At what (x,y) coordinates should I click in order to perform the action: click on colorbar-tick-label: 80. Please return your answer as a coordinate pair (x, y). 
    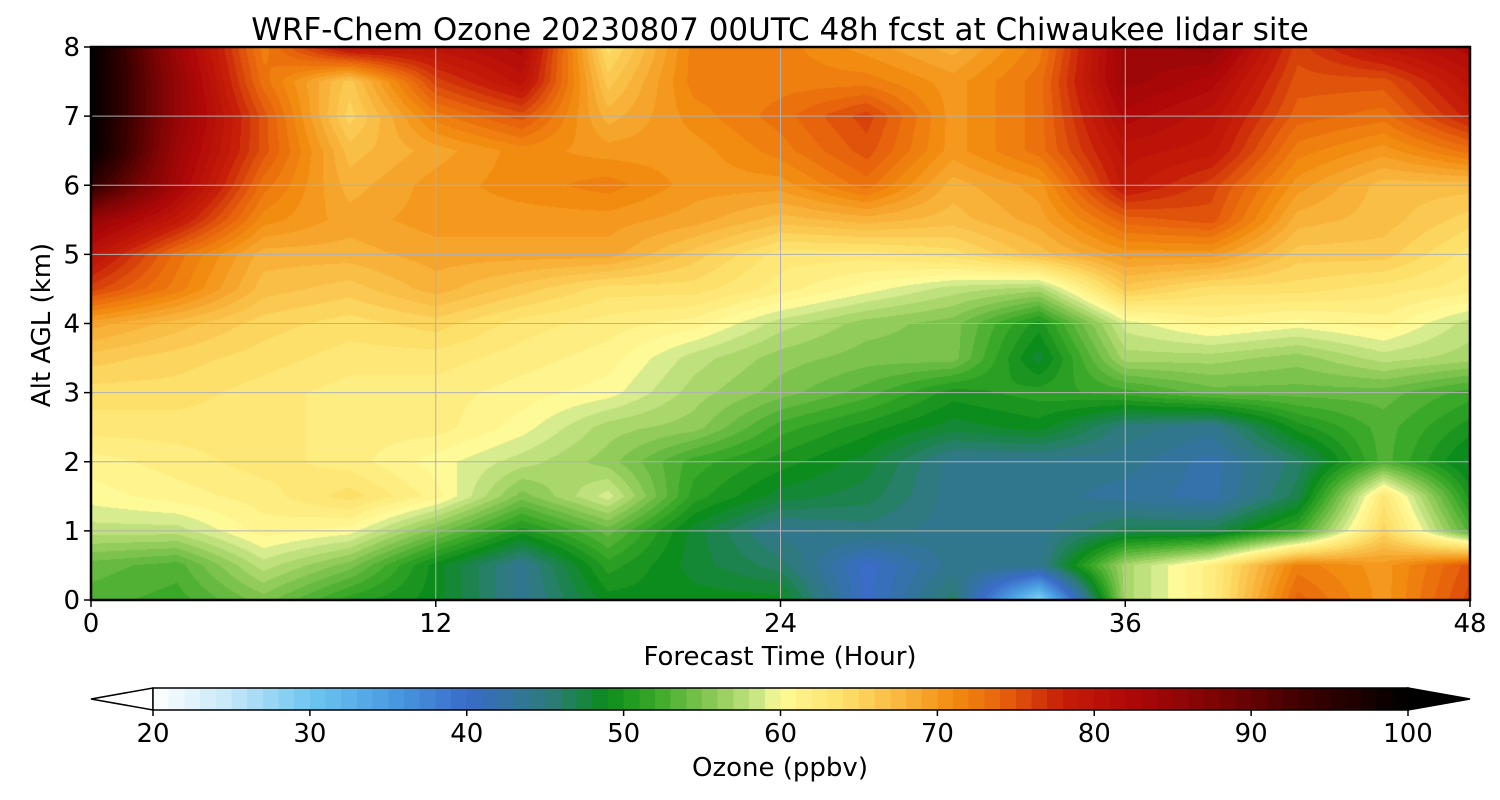
    Looking at the image, I should click on (1094, 734).